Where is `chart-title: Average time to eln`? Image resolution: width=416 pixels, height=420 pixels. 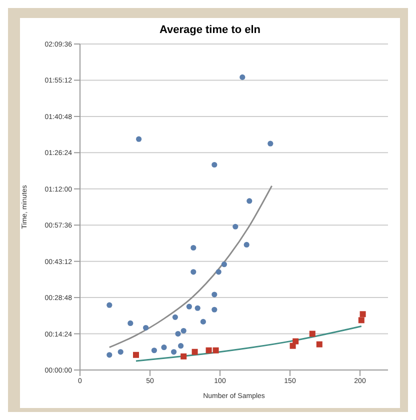
chart-title: Average time to eln is located at coordinates (210, 30).